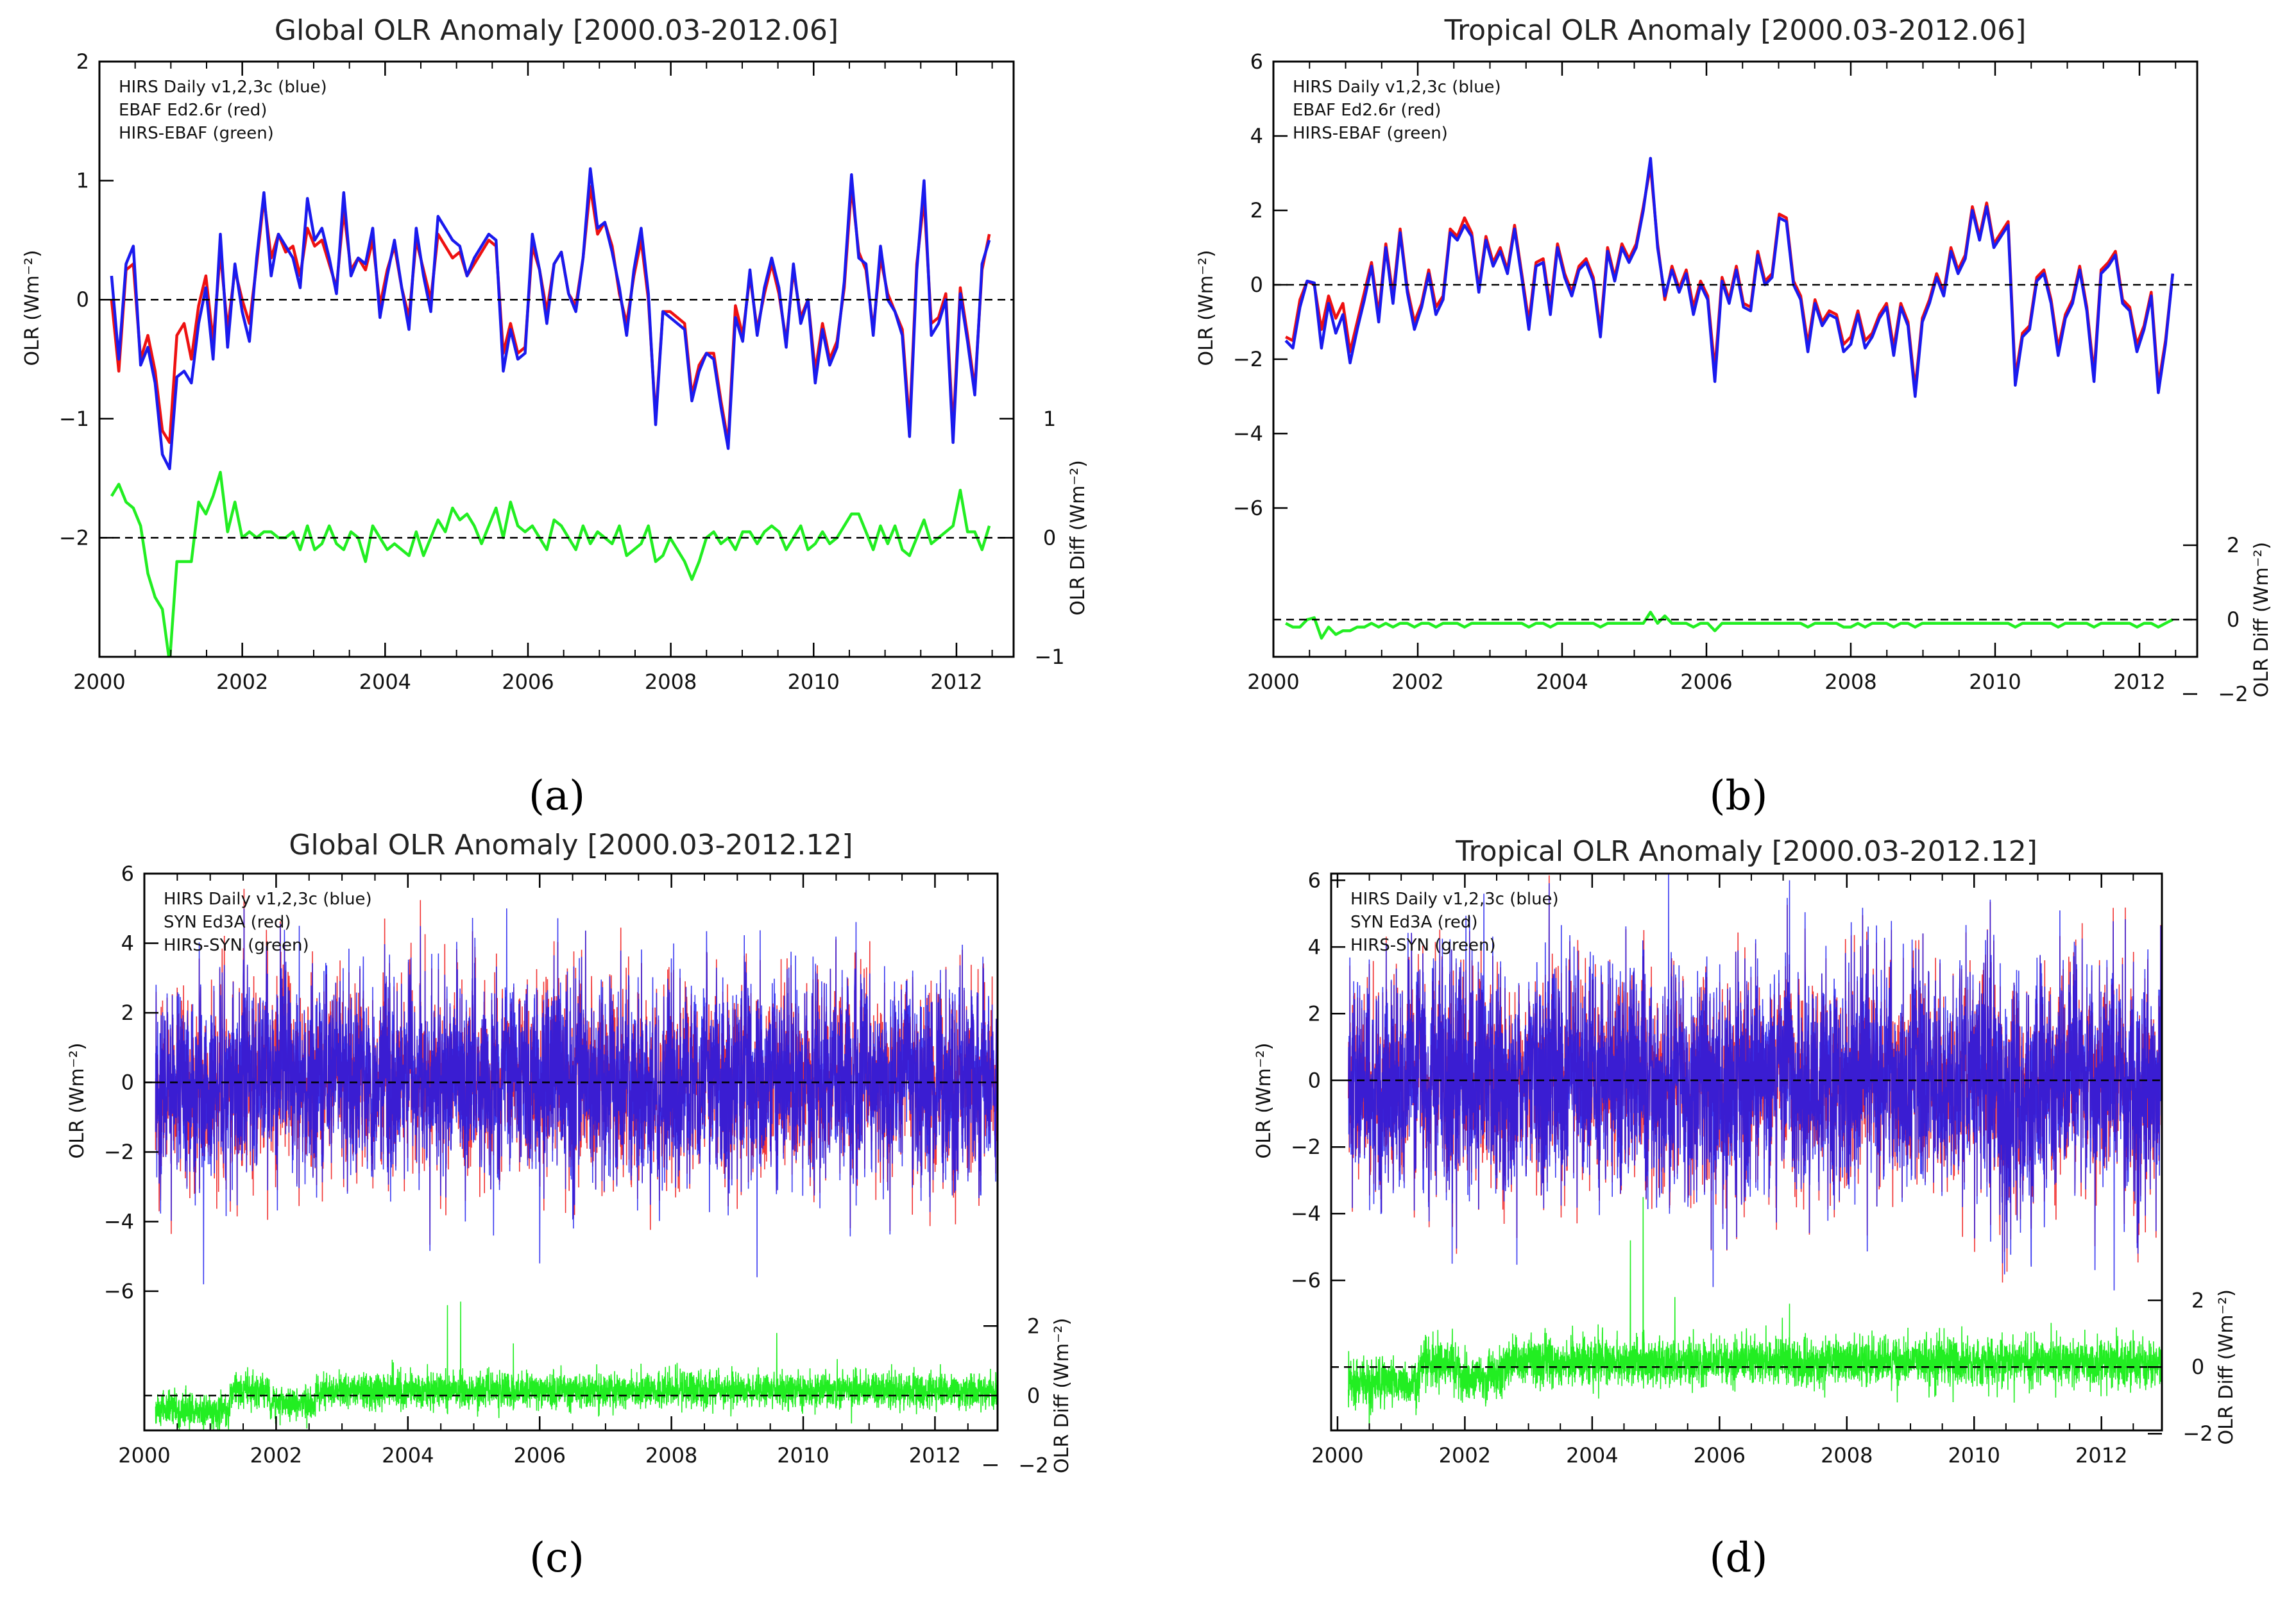  I want to click on y2-tick-label: 1, so click(1049, 419).